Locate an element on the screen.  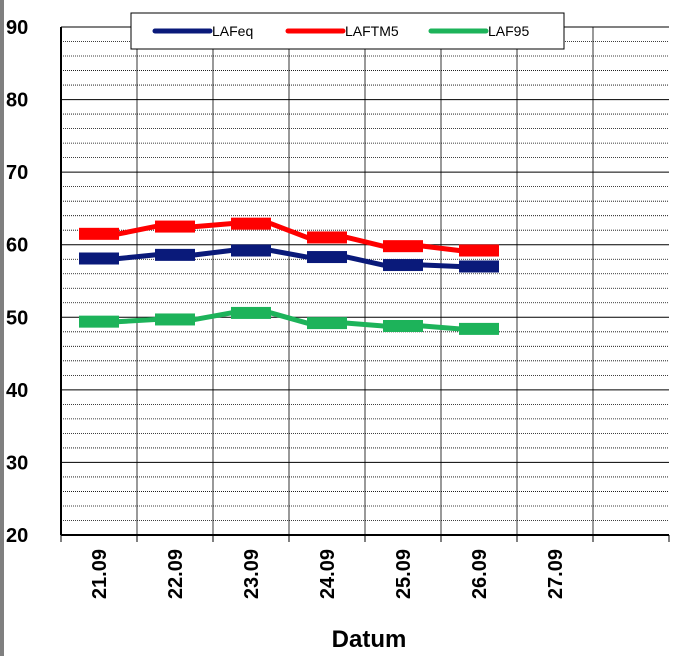
y-tick-label: 30 is located at coordinates (17, 463).